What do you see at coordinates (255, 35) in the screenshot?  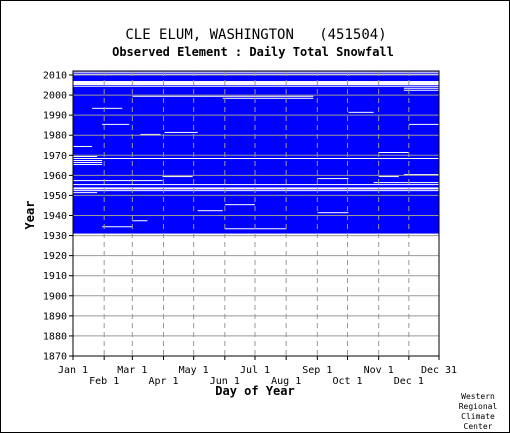 I see `chart-title: CLE ELUM, WASHINGTON (451504)` at bounding box center [255, 35].